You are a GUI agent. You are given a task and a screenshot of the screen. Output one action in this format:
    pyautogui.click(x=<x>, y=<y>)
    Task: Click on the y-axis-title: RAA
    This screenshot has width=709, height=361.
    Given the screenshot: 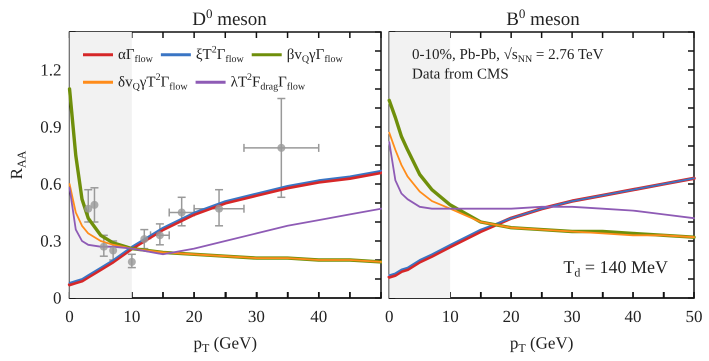 What is the action you would take?
    pyautogui.click(x=18, y=165)
    